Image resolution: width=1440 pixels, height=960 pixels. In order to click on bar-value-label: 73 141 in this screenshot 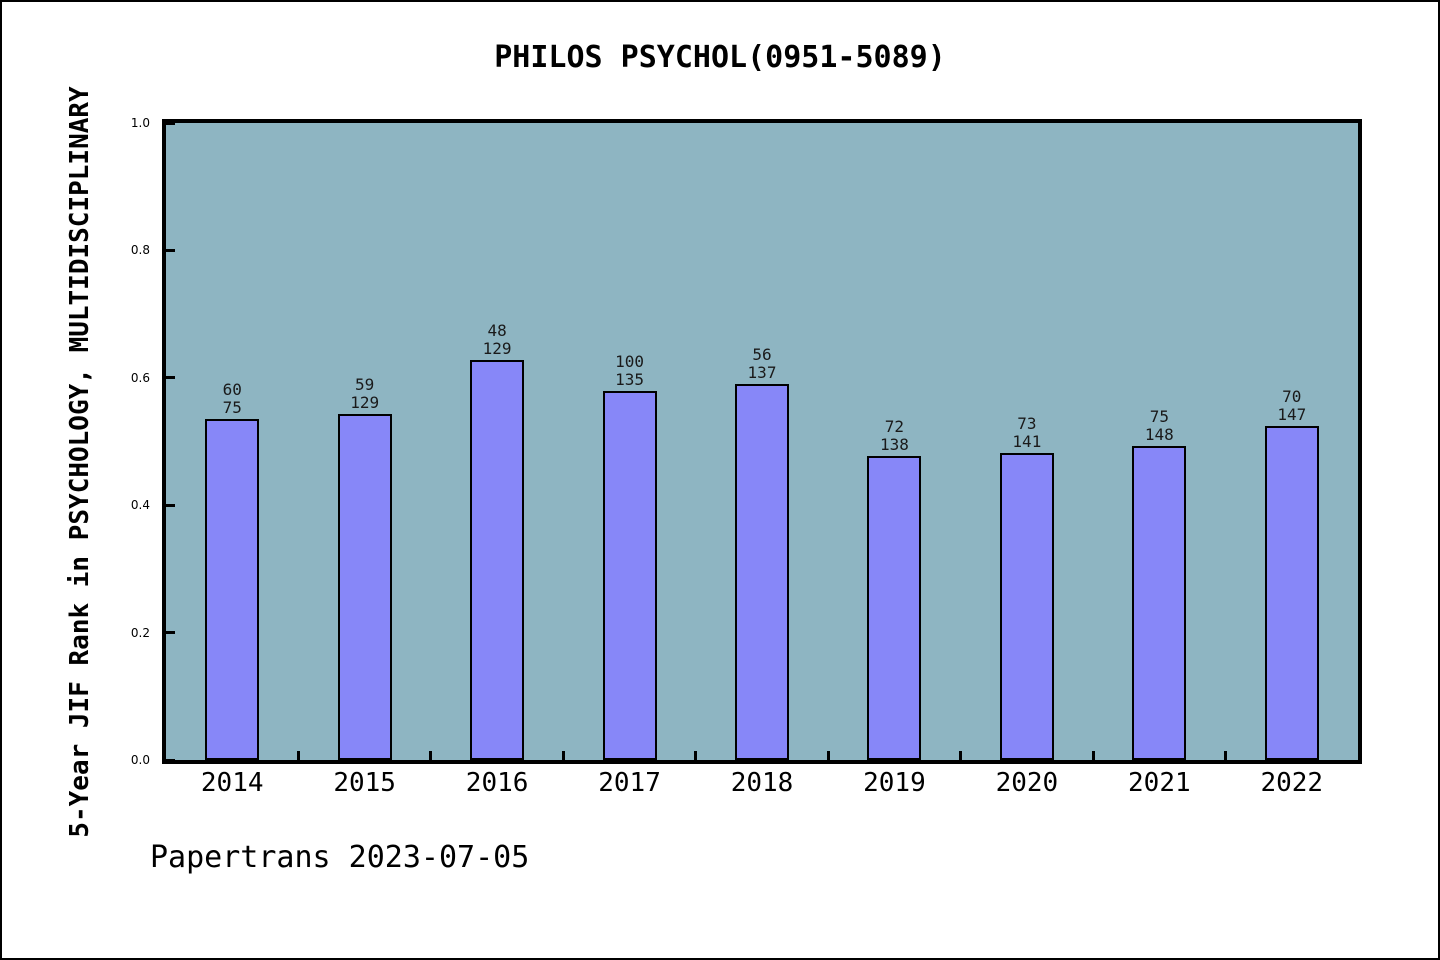, I will do `click(1027, 432)`.